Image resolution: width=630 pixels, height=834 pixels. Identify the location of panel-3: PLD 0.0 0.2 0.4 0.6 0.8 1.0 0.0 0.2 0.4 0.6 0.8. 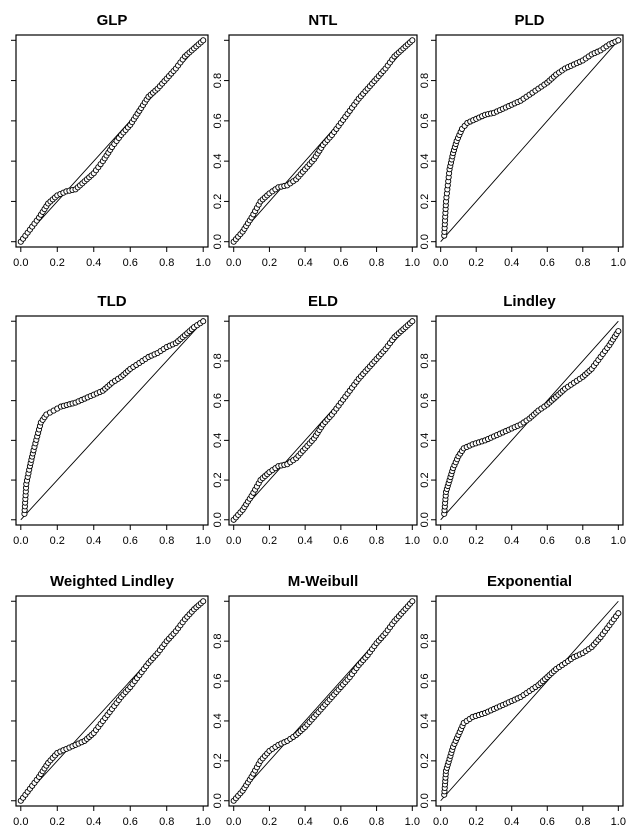
(522, 140).